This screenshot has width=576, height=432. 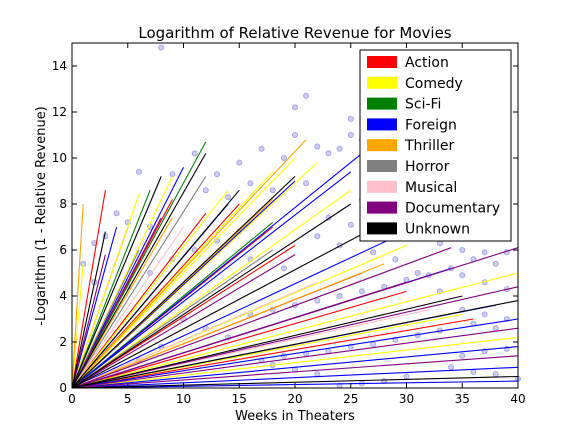 I want to click on y-tick-label: 0, so click(x=63, y=388).